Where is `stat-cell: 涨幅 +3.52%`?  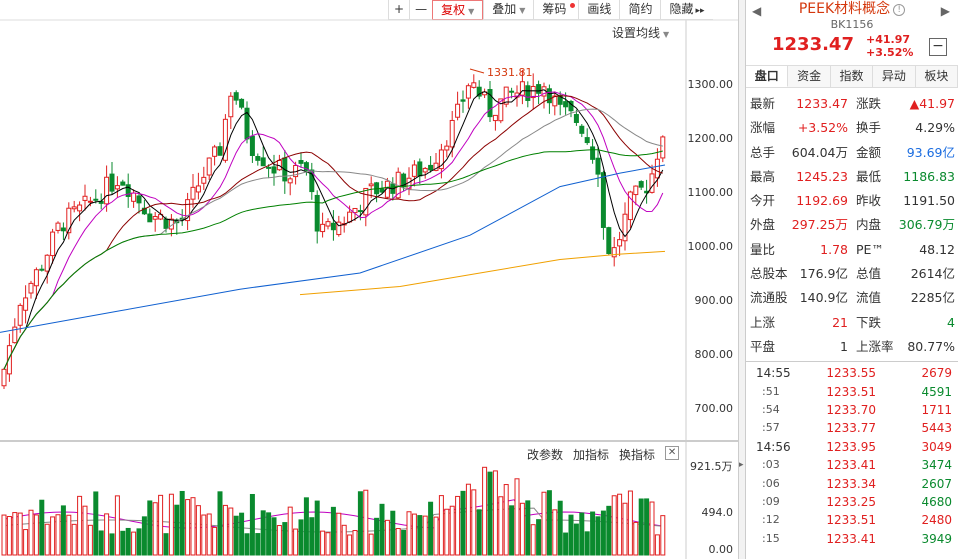 stat-cell: 涨幅 +3.52% is located at coordinates (799, 128).